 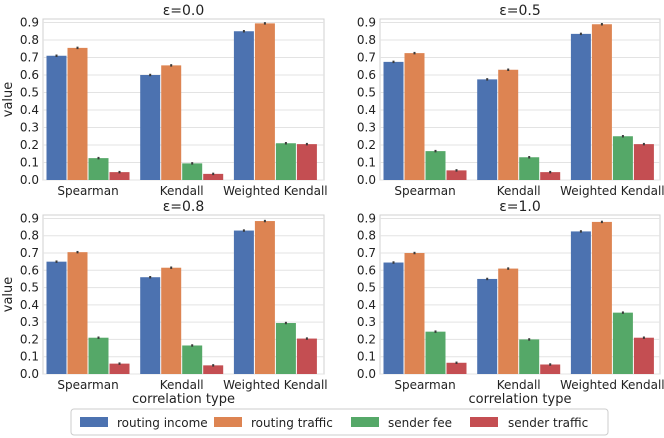 I want to click on legend-label: sender fee, so click(x=420, y=423).